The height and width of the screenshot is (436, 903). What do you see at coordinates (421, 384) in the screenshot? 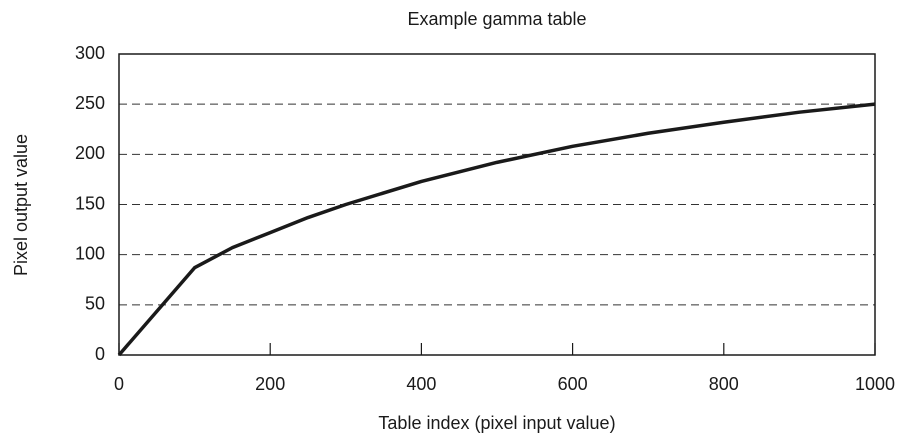
I see `x-tick-label: 400` at bounding box center [421, 384].